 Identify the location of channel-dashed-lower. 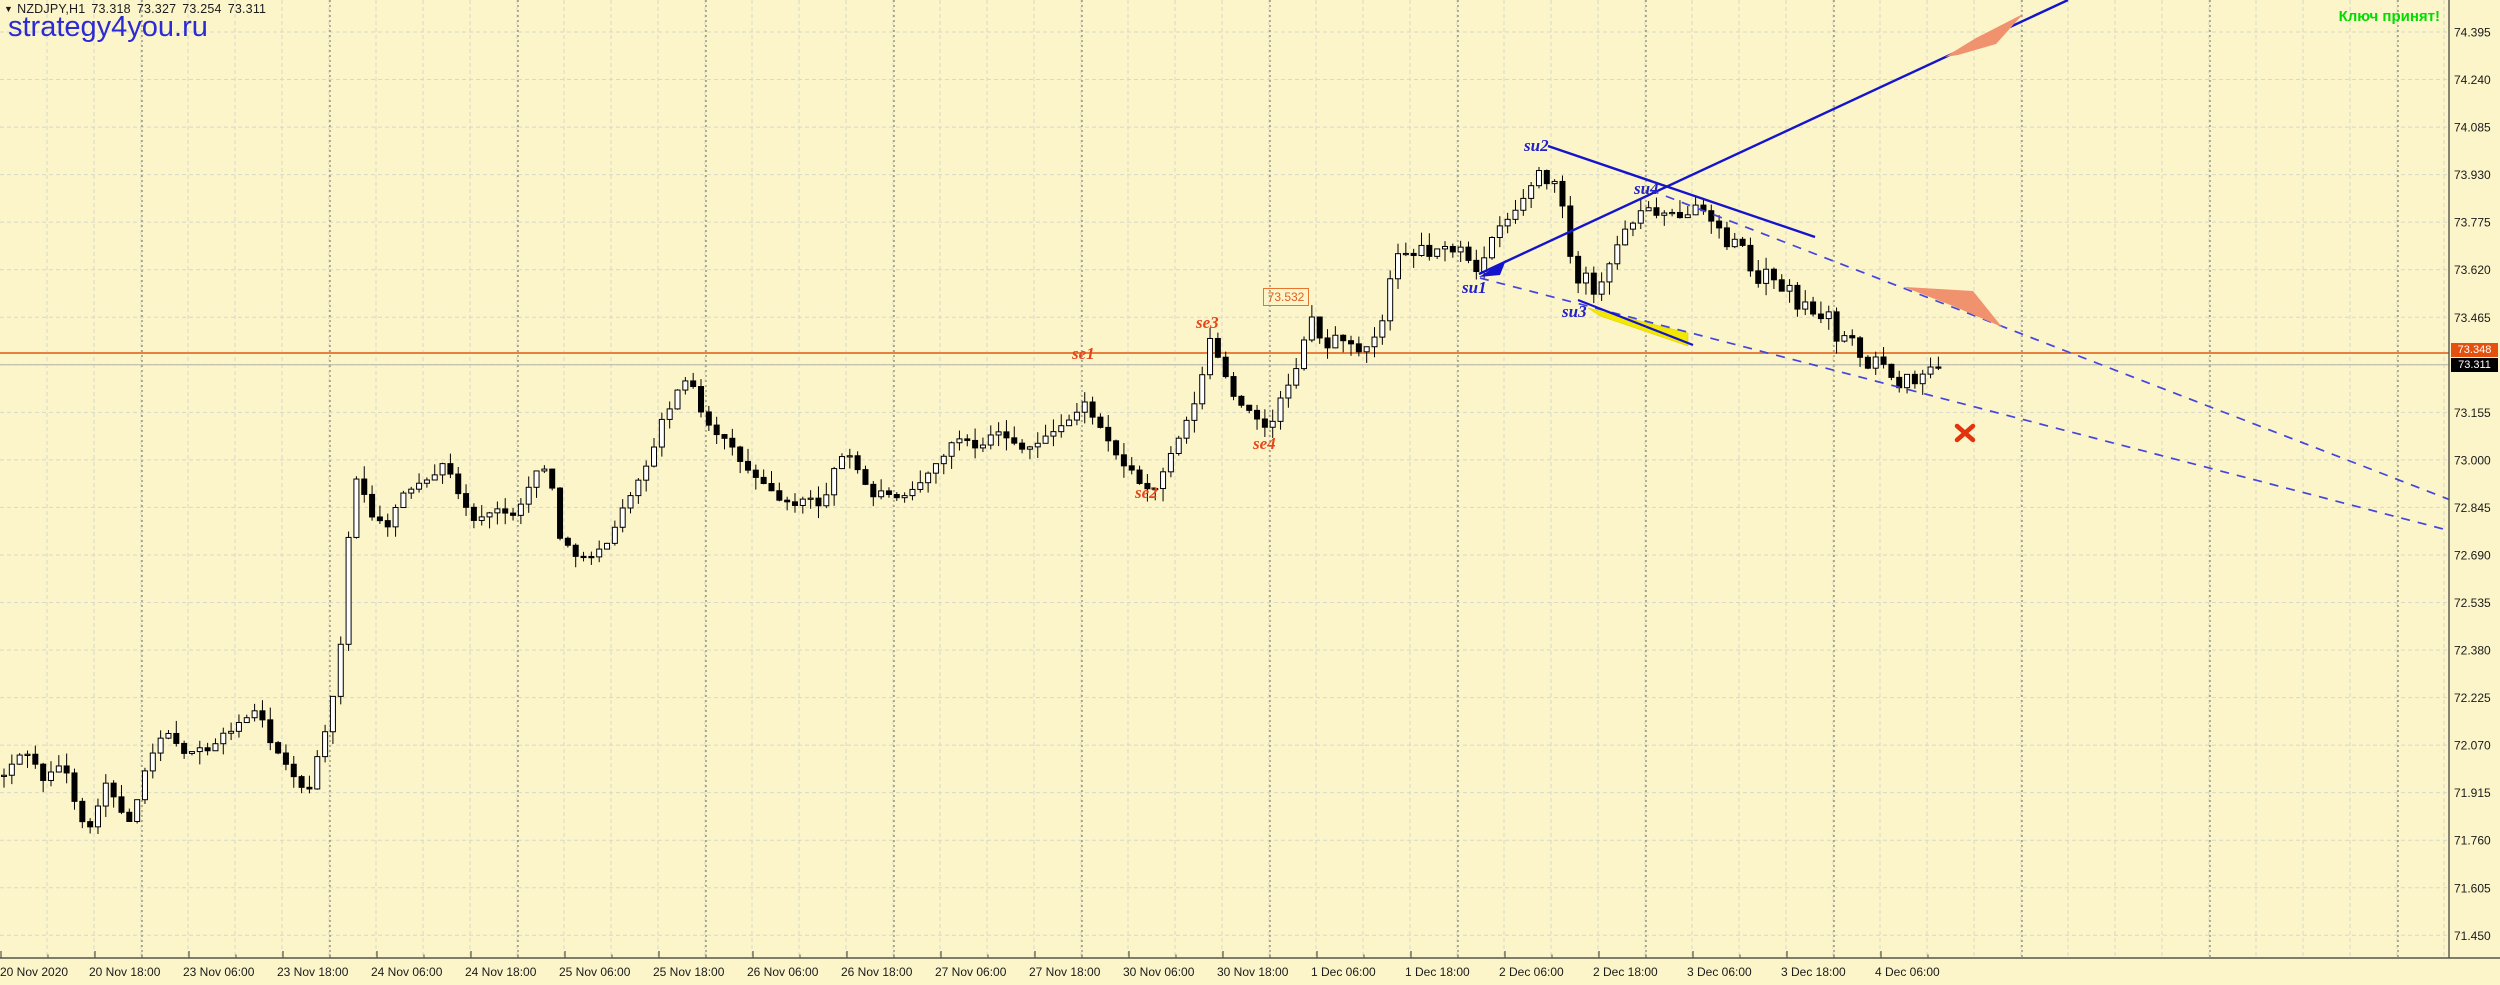
(1988, 410).